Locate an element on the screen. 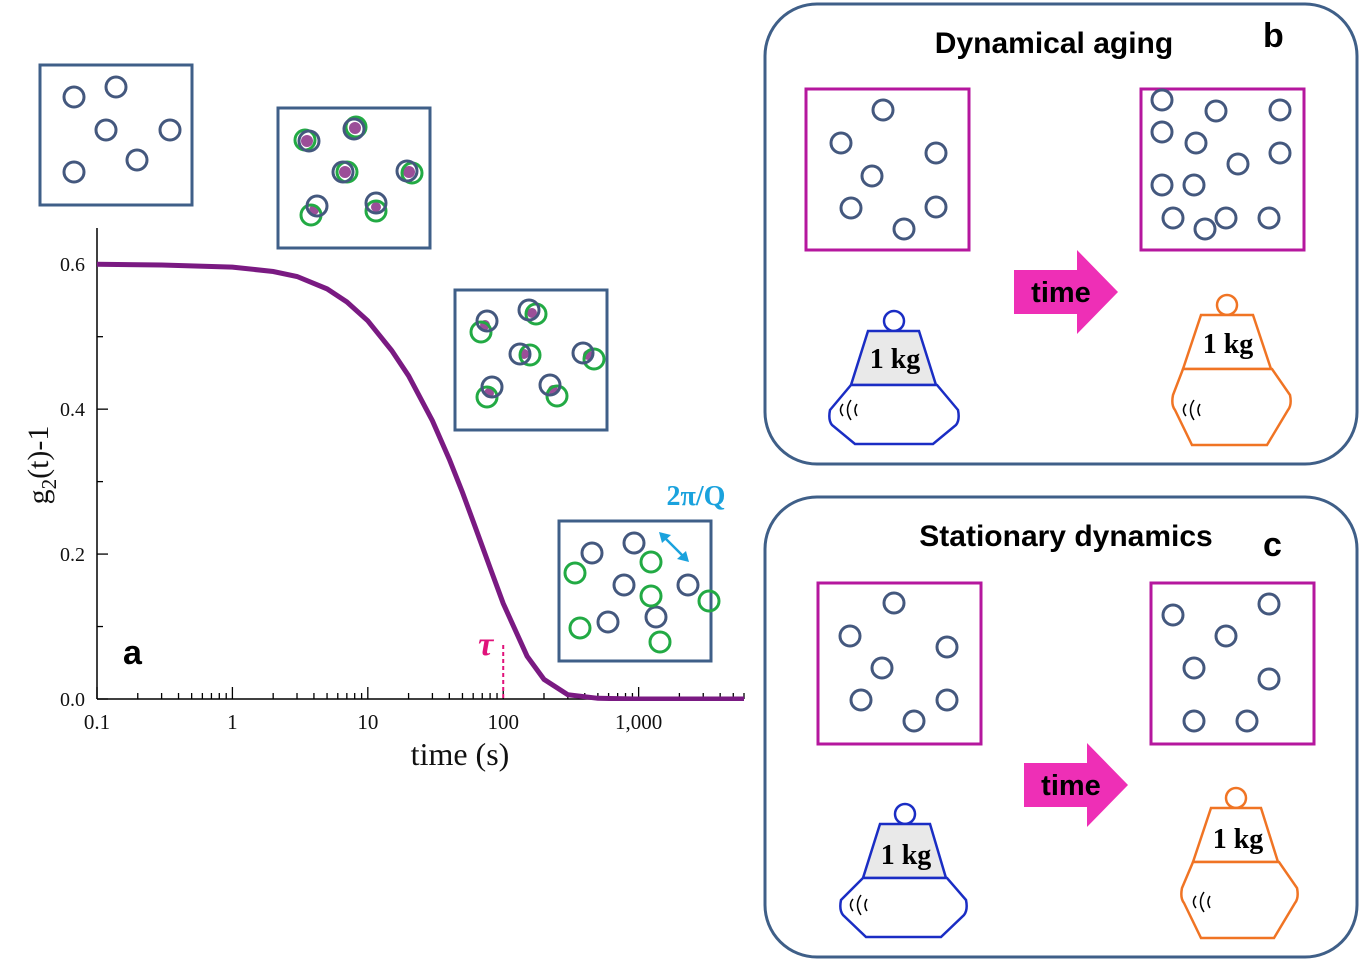 This screenshot has width=1363, height=964. tau-label: τ is located at coordinates (486, 644).